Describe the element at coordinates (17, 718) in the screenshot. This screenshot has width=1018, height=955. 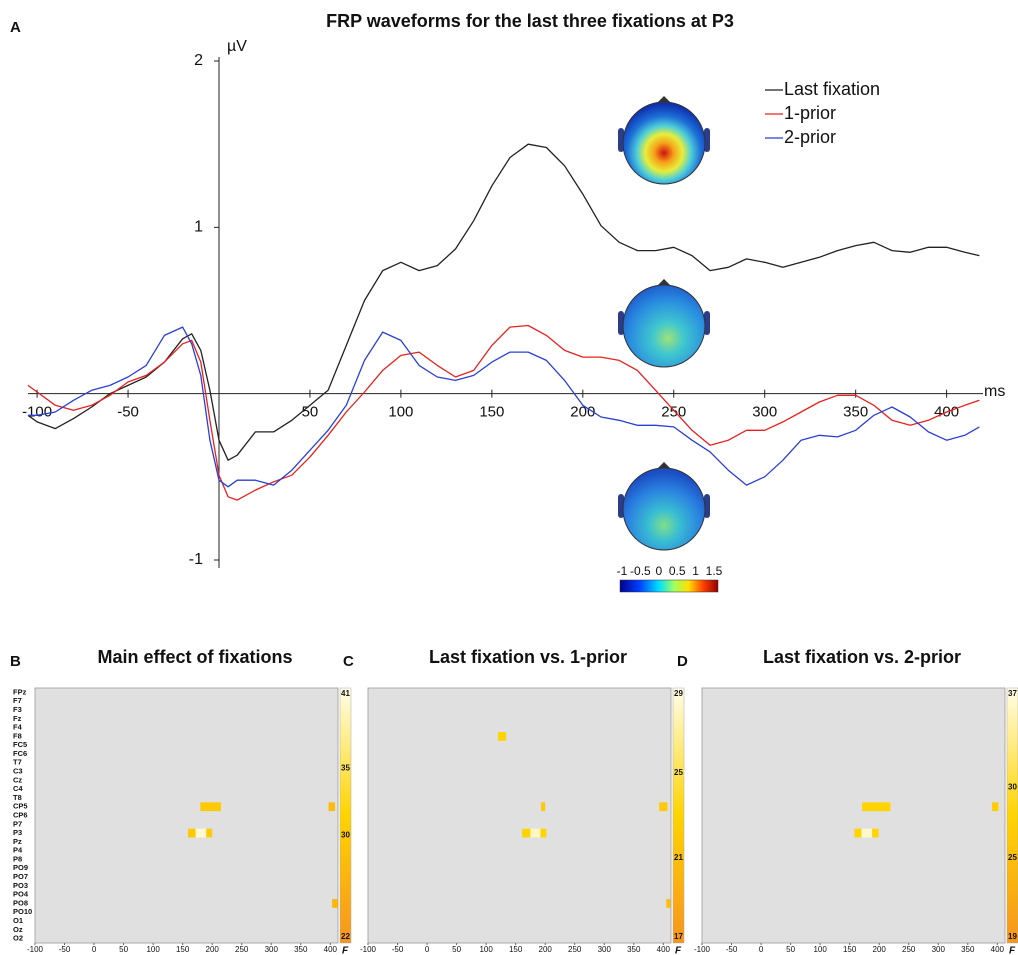
I see `row-label: Fz` at that location.